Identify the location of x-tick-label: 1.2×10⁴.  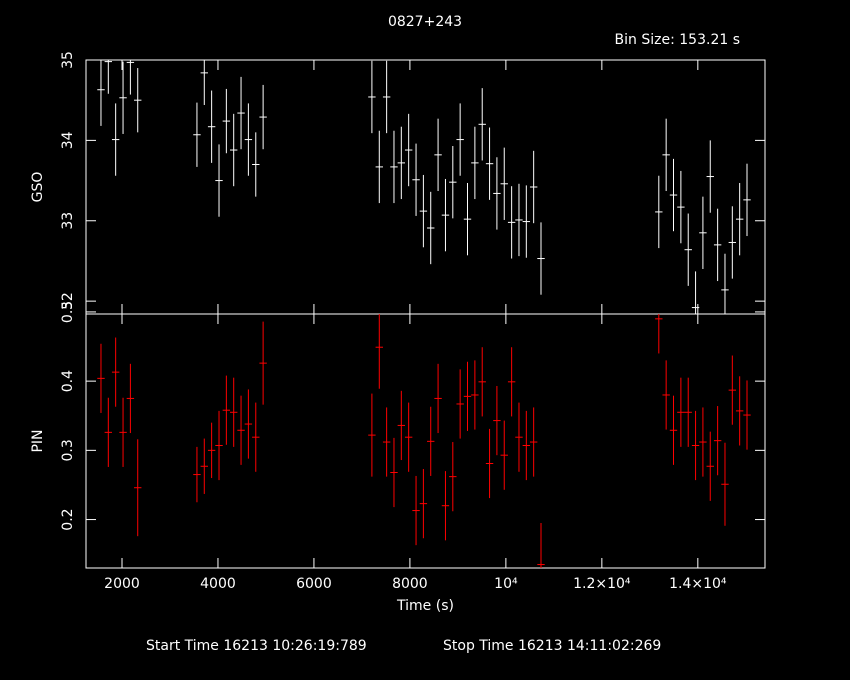
(602, 584).